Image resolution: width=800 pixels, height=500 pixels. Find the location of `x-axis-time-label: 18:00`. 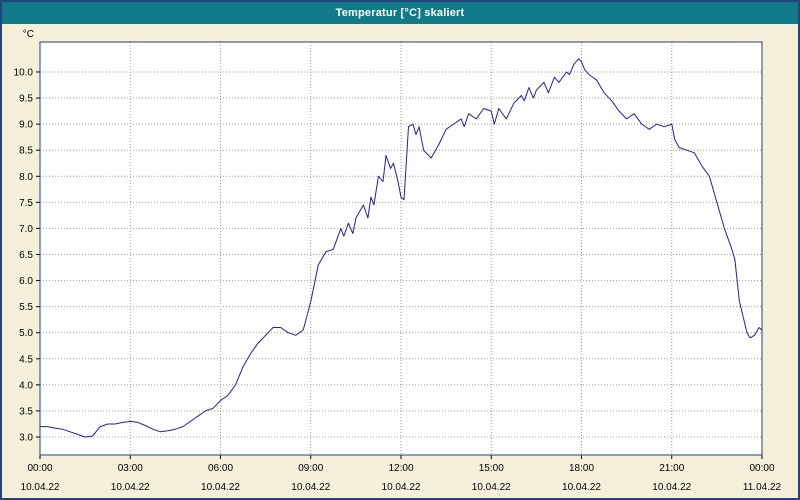

x-axis-time-label: 18:00 is located at coordinates (581, 468).